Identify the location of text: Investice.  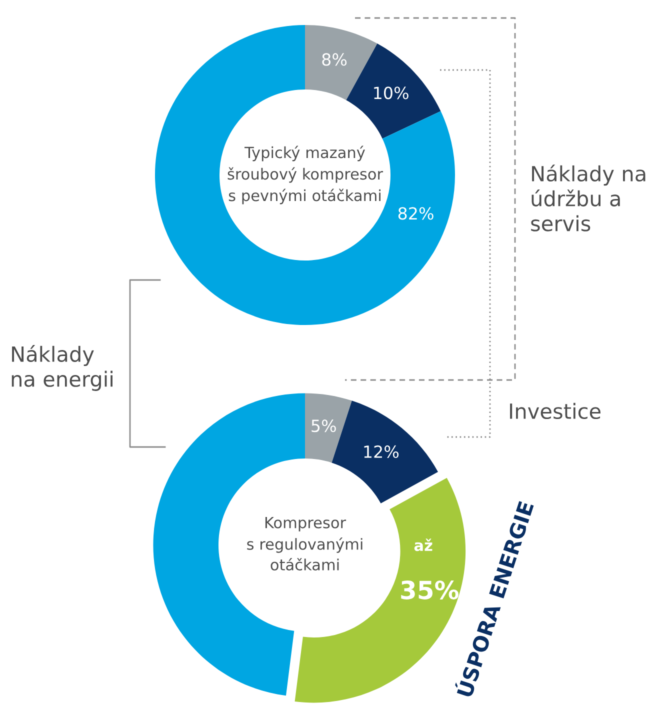
(555, 411).